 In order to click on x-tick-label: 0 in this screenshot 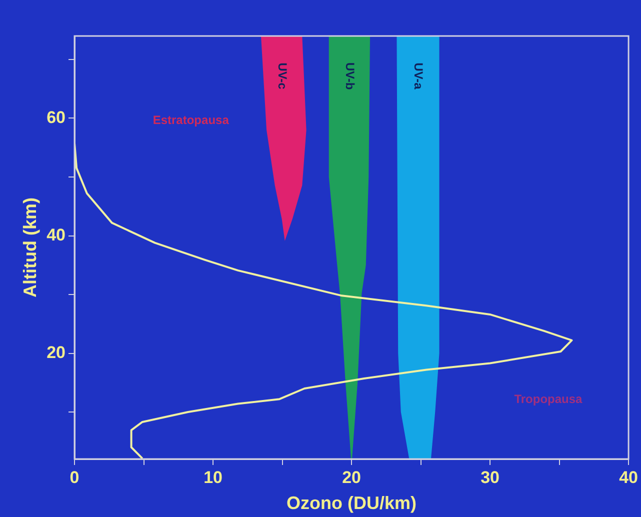, I will do `click(75, 477)`.